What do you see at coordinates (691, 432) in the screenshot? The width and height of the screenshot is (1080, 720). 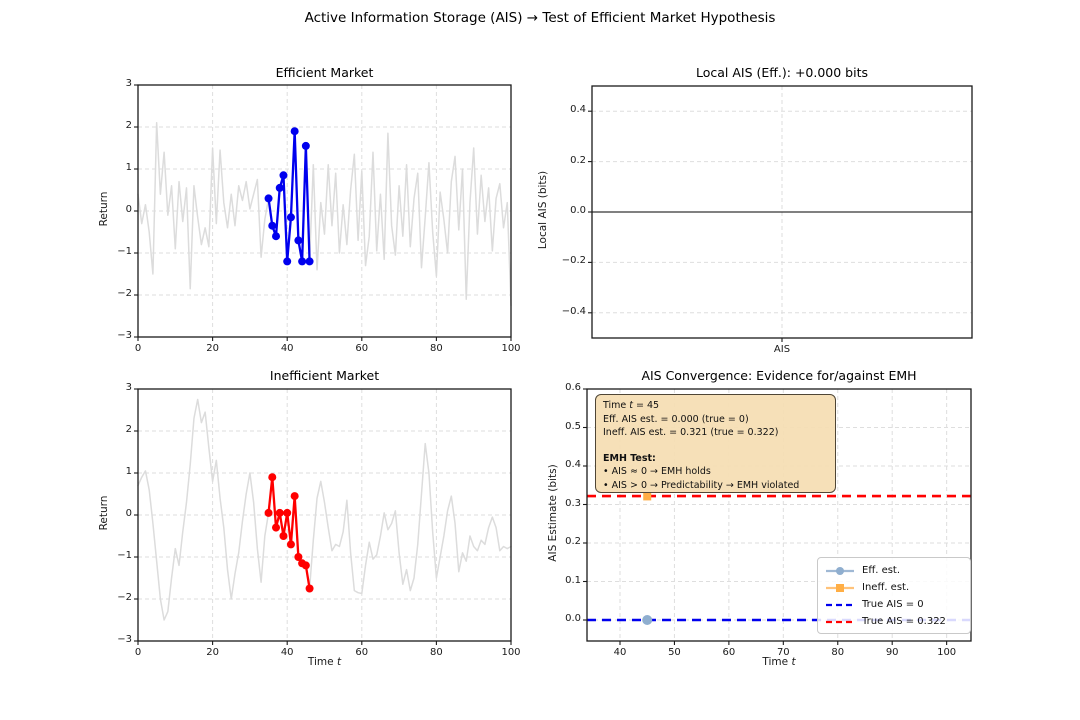 I see `annotation-ineff-line: Ineff. AIS est. = 0.321 (true = 0.322)` at bounding box center [691, 432].